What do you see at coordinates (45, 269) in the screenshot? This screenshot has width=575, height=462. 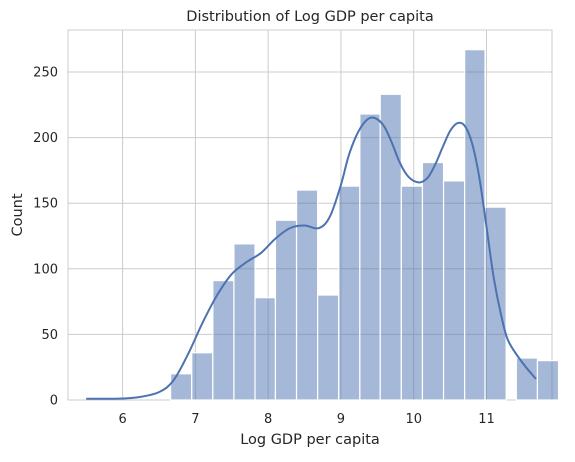 I see `y-tick-label: 100` at bounding box center [45, 269].